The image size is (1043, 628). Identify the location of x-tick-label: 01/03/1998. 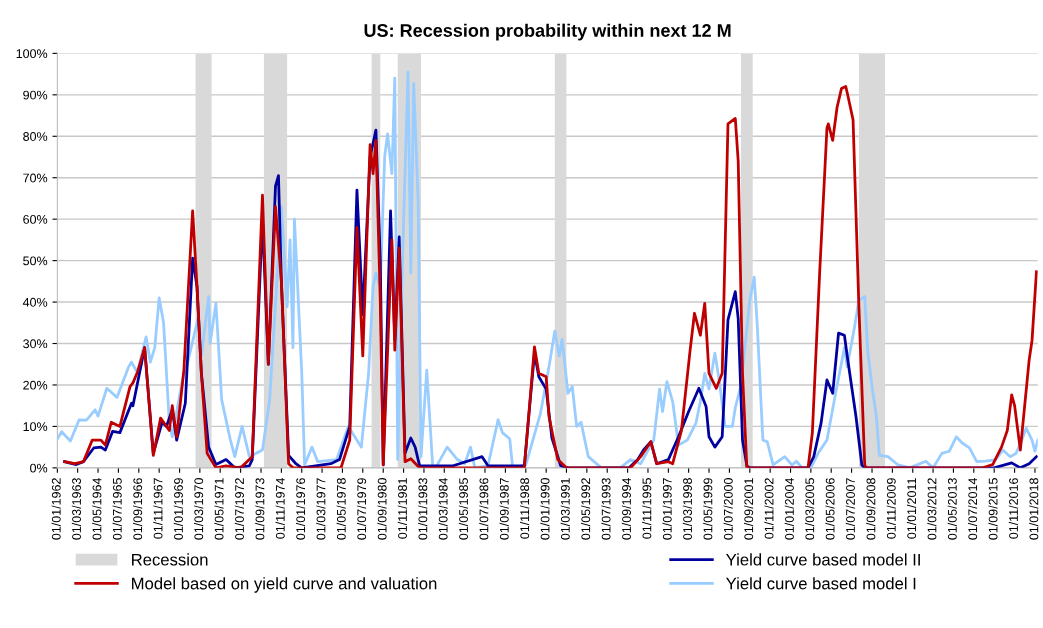
(687, 509).